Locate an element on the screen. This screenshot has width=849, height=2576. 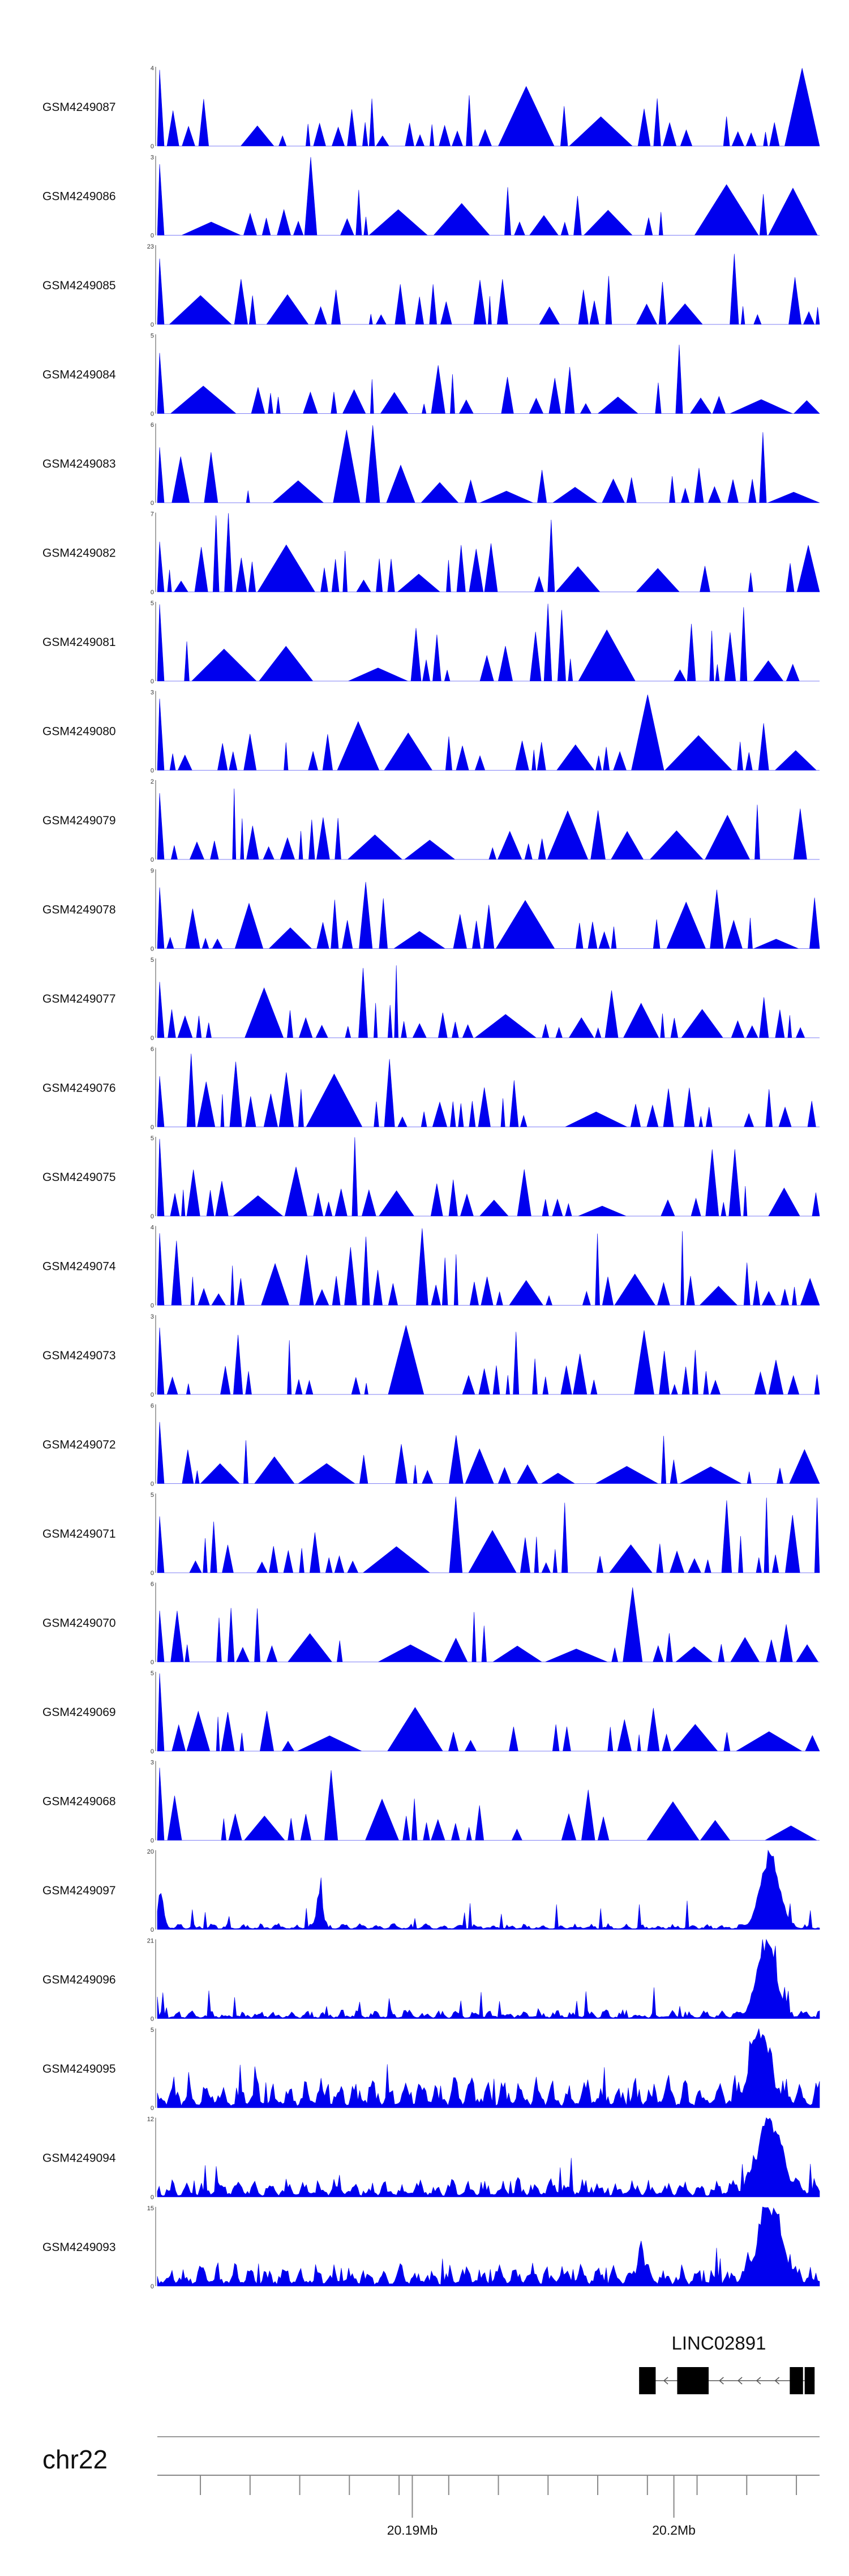
coverage-track: GSM4249086 3 0 is located at coordinates (431, 197).